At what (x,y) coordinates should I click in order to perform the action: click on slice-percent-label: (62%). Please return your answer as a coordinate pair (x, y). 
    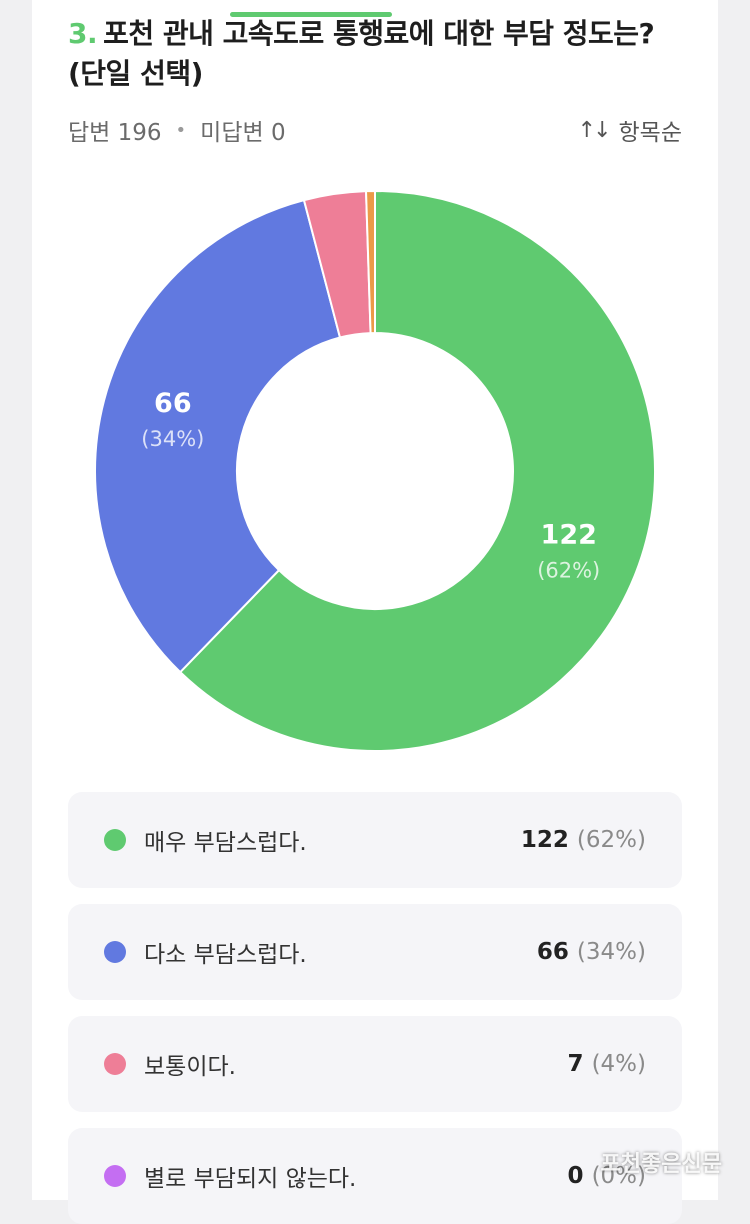
    Looking at the image, I should click on (568, 570).